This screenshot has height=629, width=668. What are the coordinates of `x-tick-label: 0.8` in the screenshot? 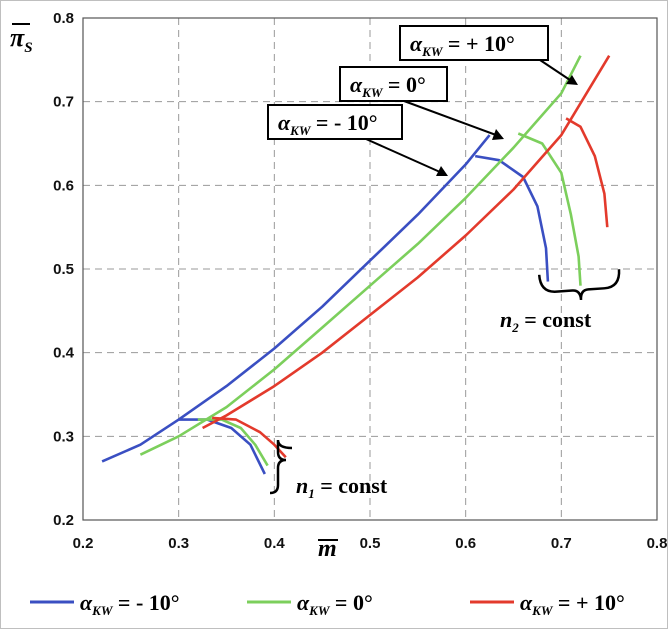 It's located at (657, 543).